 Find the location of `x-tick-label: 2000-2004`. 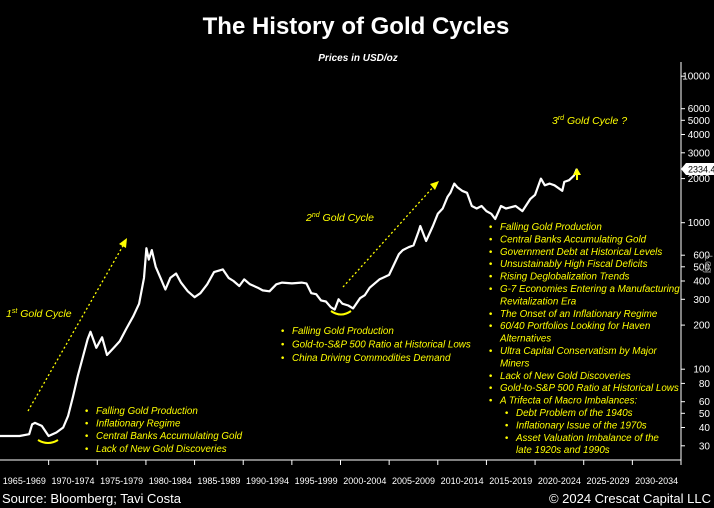

x-tick-label: 2000-2004 is located at coordinates (364, 481).